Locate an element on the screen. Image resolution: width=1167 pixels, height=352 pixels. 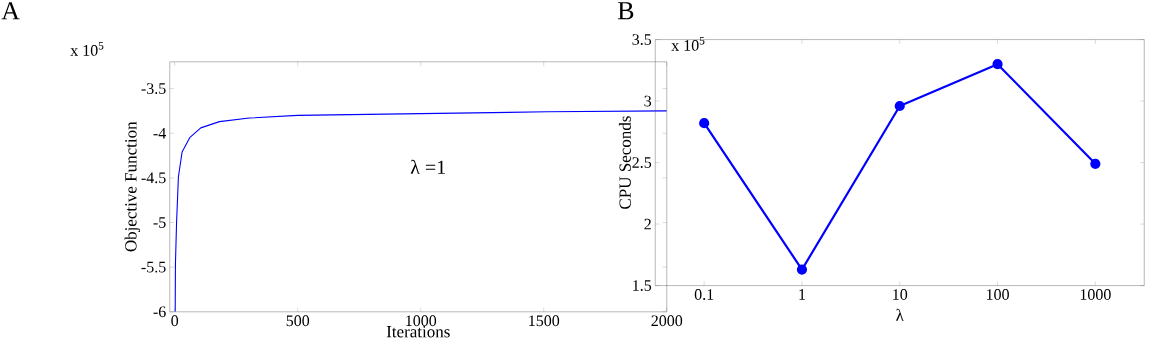
x-tick-label: 1500 is located at coordinates (544, 321).